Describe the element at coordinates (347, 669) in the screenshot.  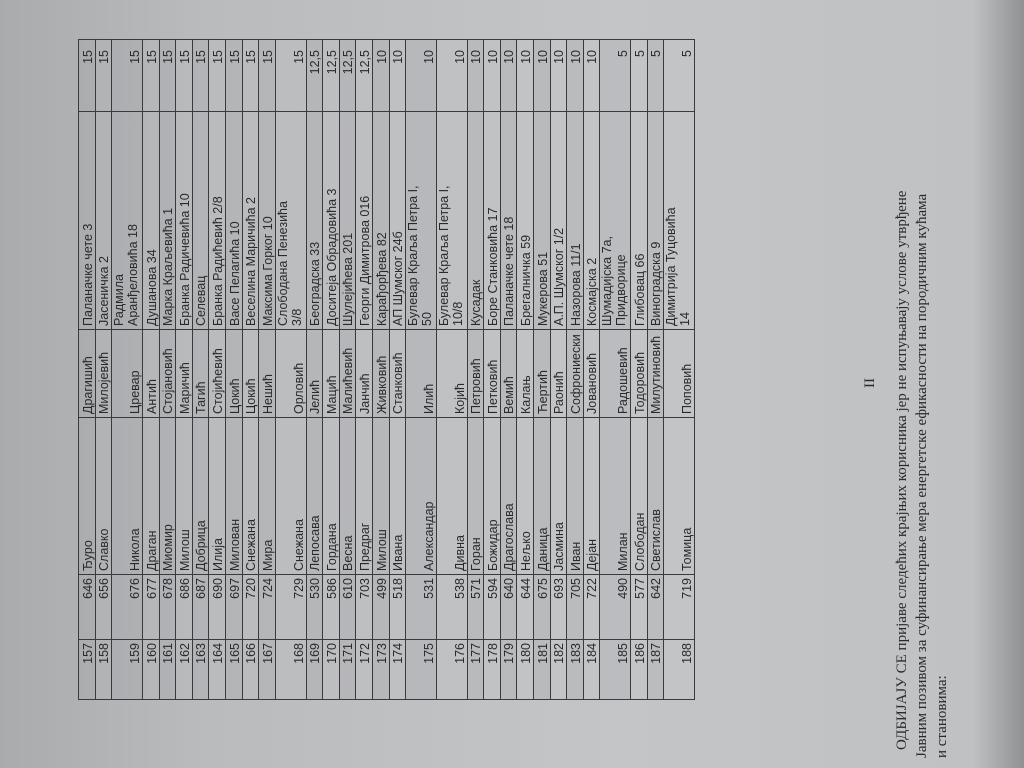
I see `row-number-cell: 171` at that location.